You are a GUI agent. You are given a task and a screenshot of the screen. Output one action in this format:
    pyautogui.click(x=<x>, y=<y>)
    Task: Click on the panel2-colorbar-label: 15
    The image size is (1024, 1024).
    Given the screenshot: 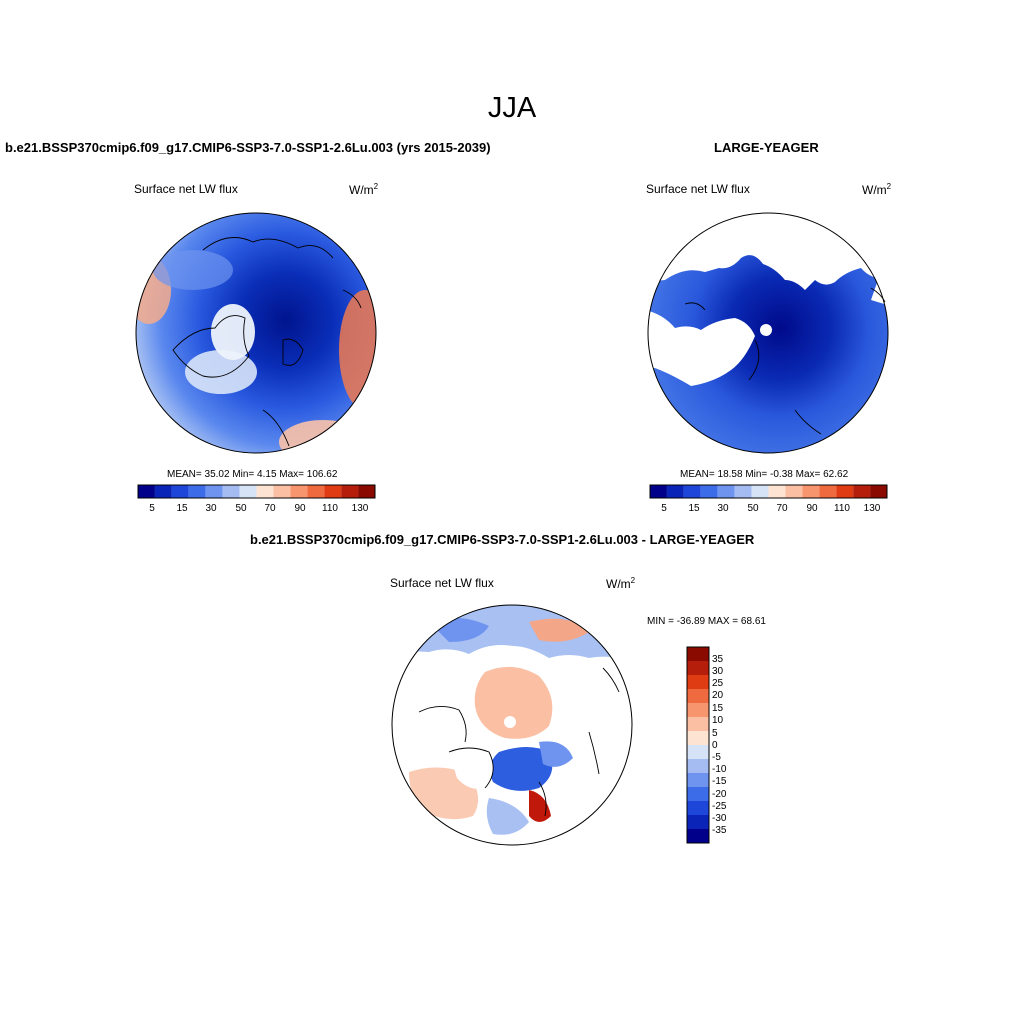 What is the action you would take?
    pyautogui.click(x=694, y=508)
    